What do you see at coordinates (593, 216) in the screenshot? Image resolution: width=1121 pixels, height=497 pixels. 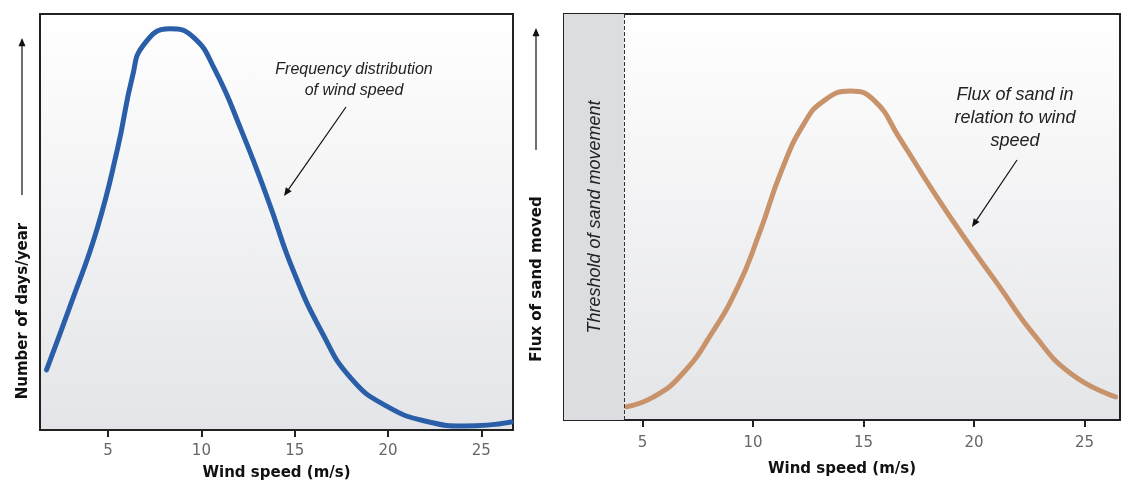 I see `band-label: Threshold of sand movement` at bounding box center [593, 216].